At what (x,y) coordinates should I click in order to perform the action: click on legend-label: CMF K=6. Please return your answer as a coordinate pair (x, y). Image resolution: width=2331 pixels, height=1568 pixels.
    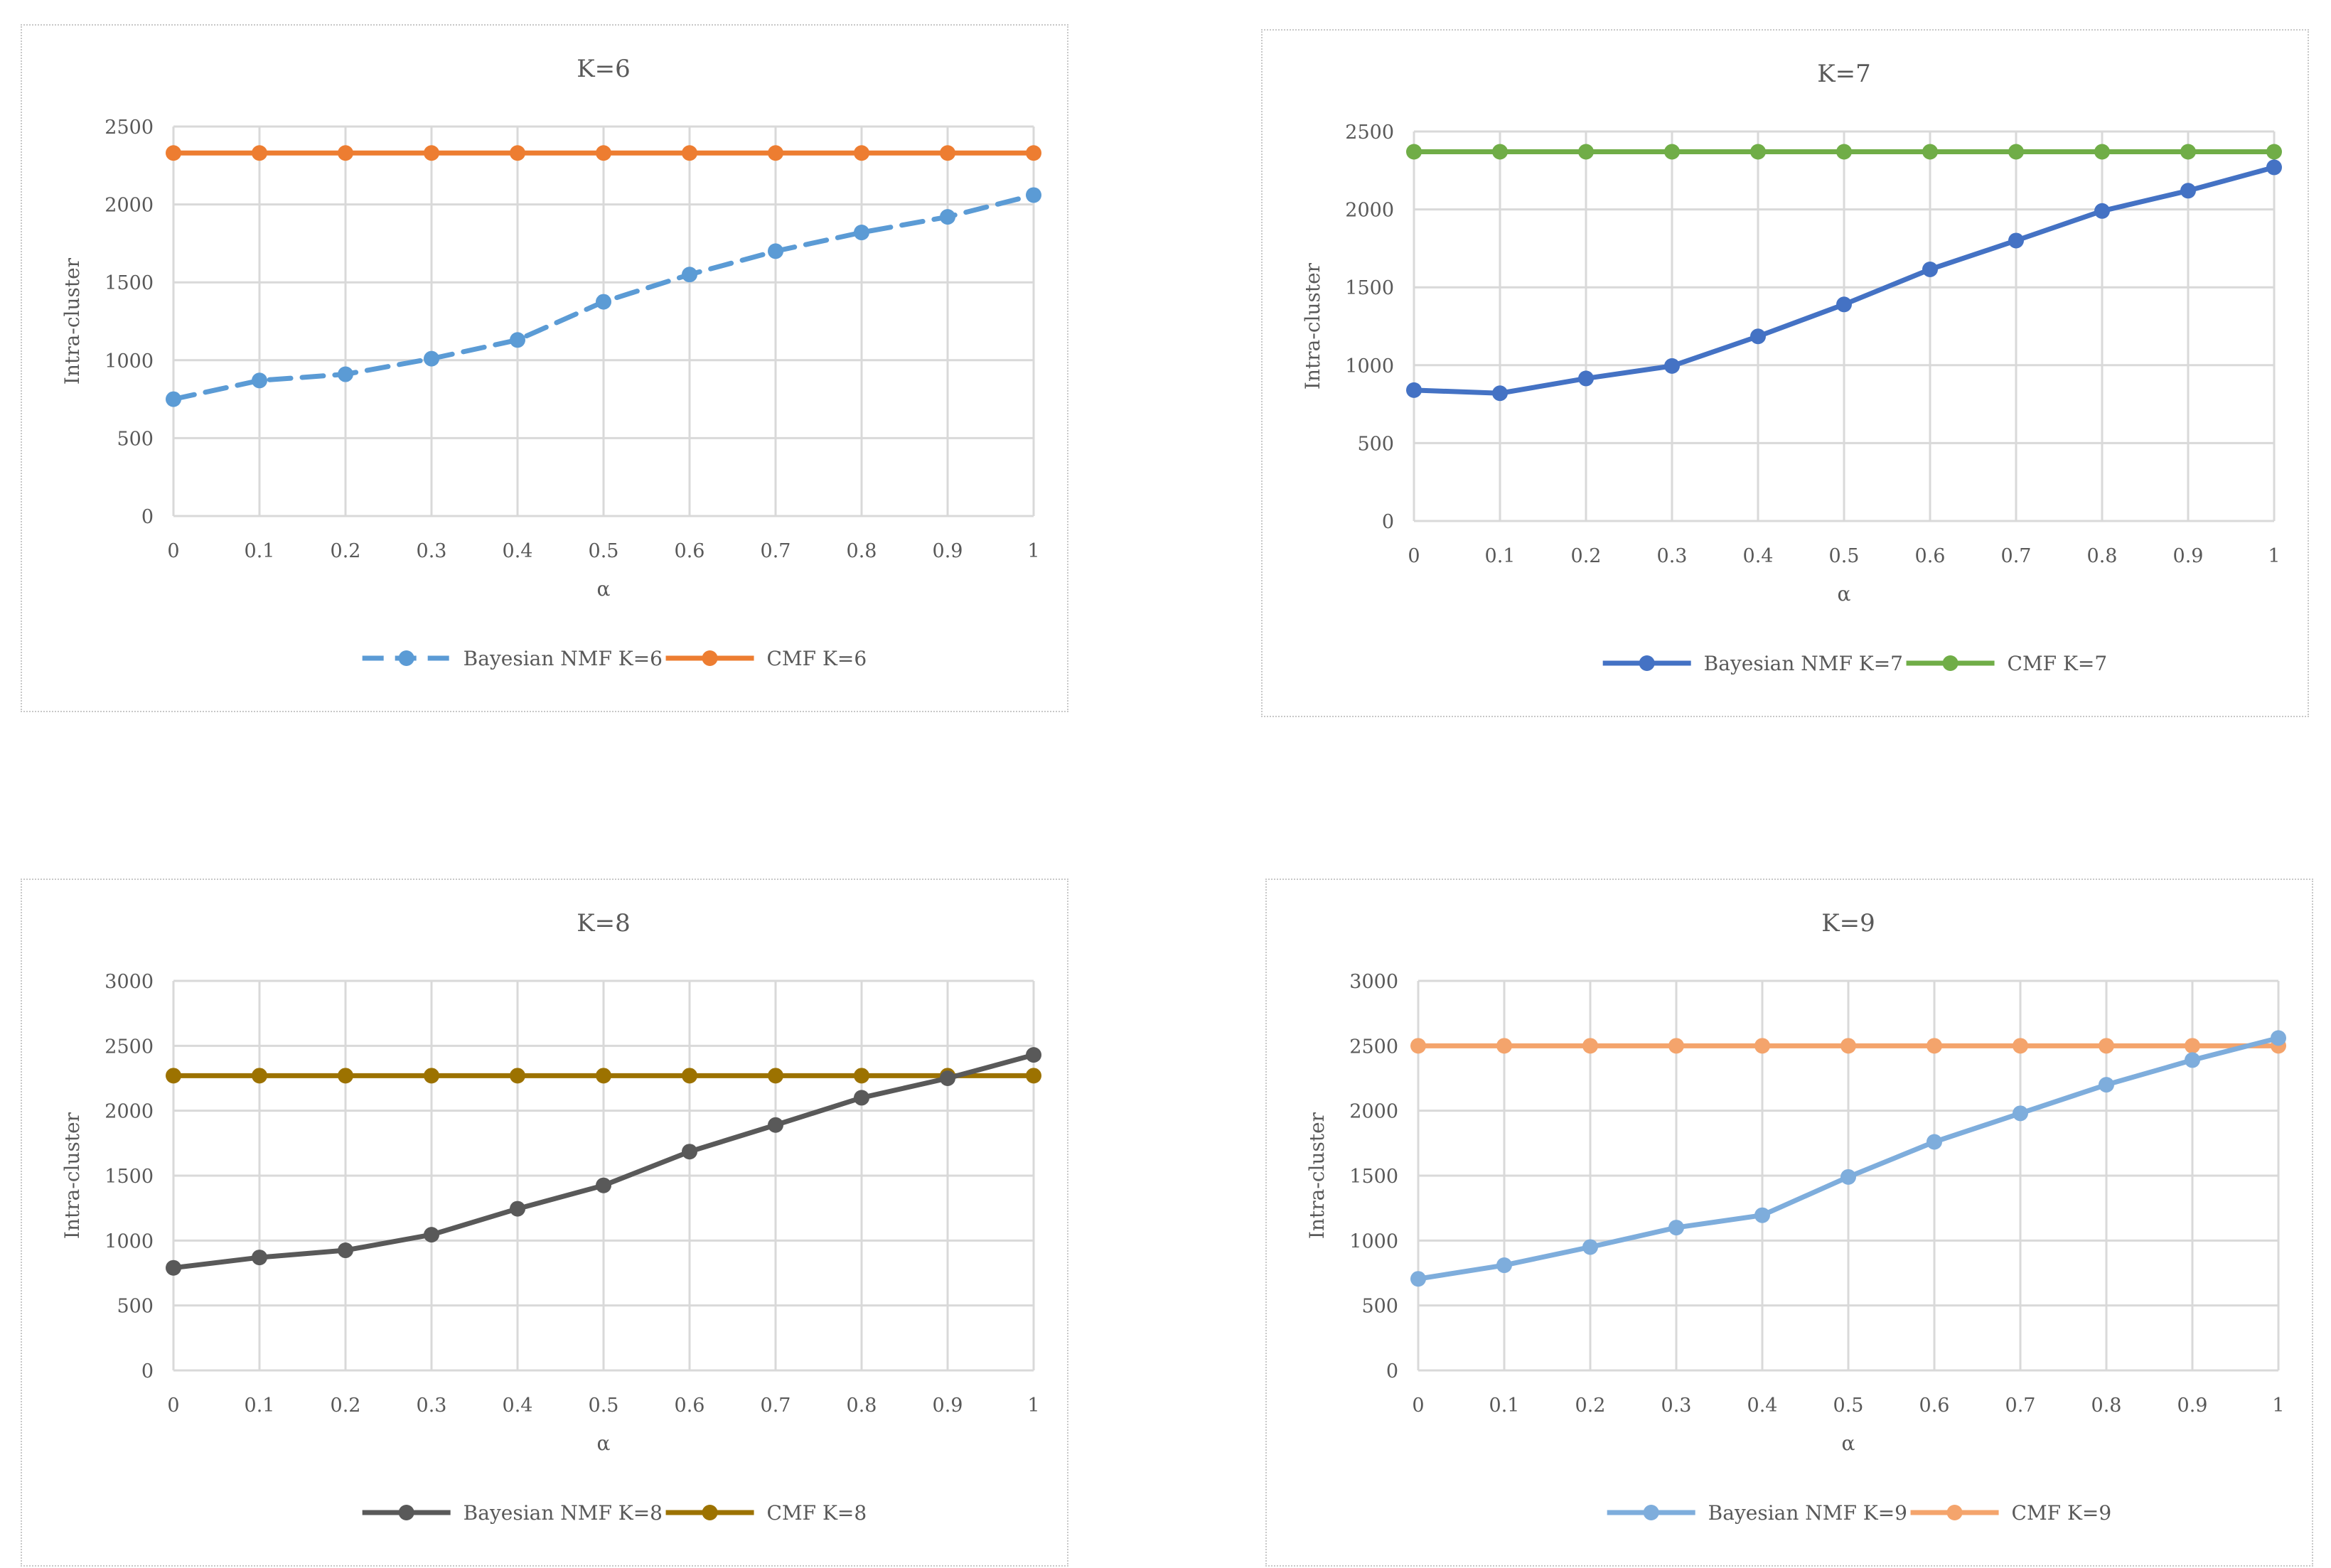
    Looking at the image, I should click on (817, 659).